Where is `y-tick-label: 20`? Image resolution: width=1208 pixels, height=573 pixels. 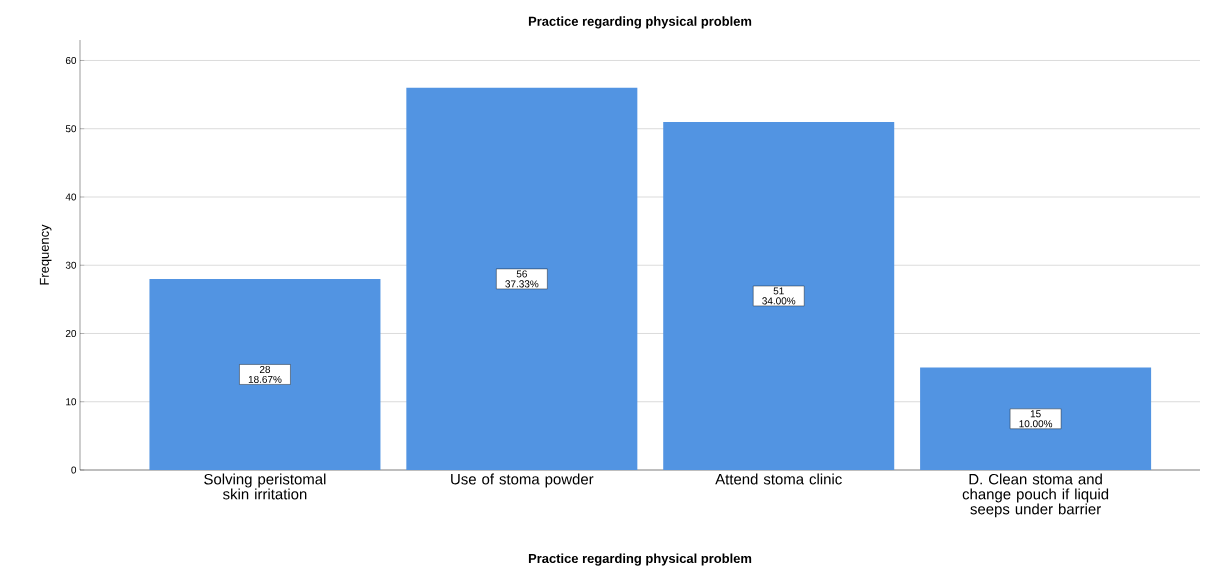
y-tick-label: 20 is located at coordinates (71, 333).